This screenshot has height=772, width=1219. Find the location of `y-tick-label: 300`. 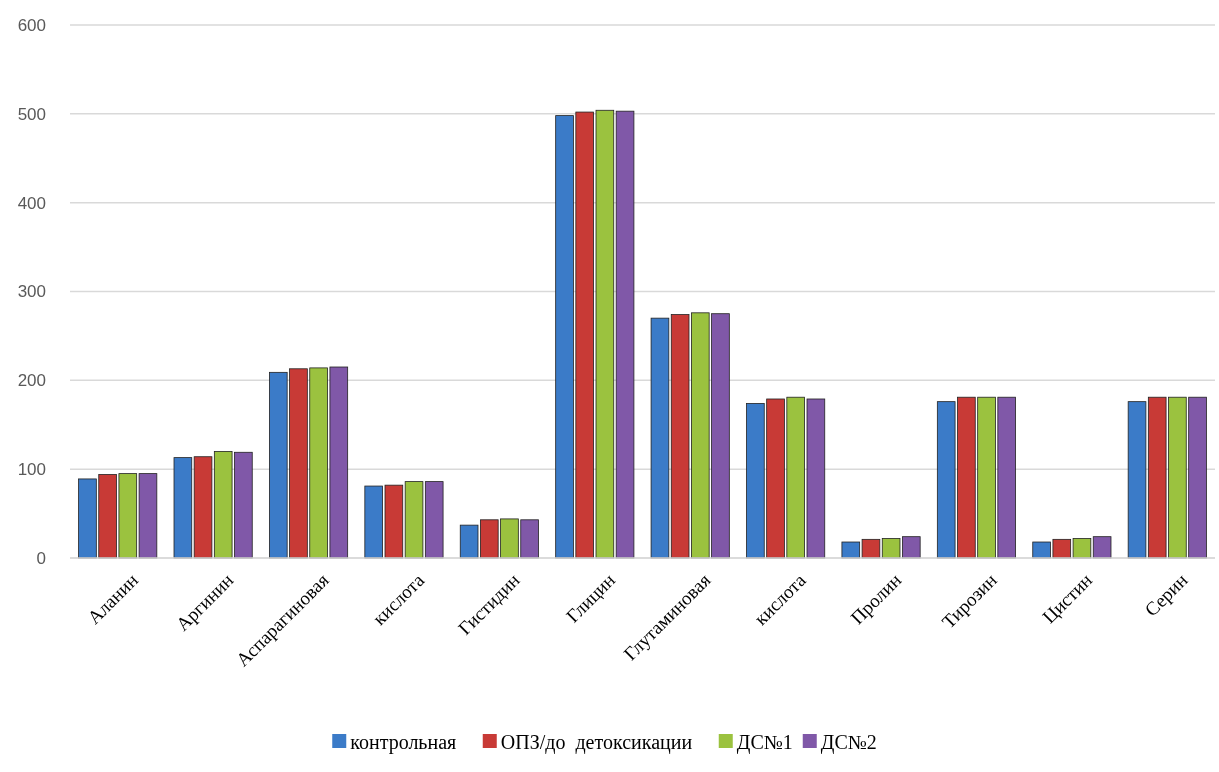

y-tick-label: 300 is located at coordinates (31, 292).